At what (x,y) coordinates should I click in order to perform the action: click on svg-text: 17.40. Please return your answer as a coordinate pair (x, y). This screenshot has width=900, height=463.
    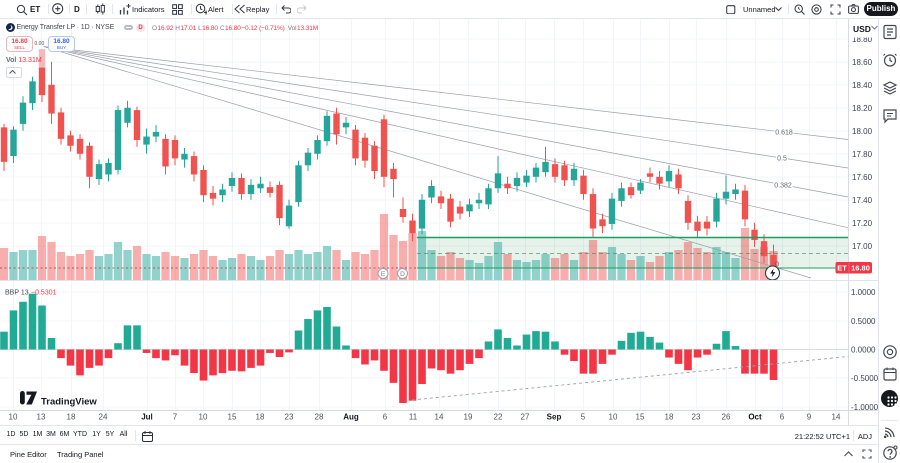
    Looking at the image, I should click on (862, 200).